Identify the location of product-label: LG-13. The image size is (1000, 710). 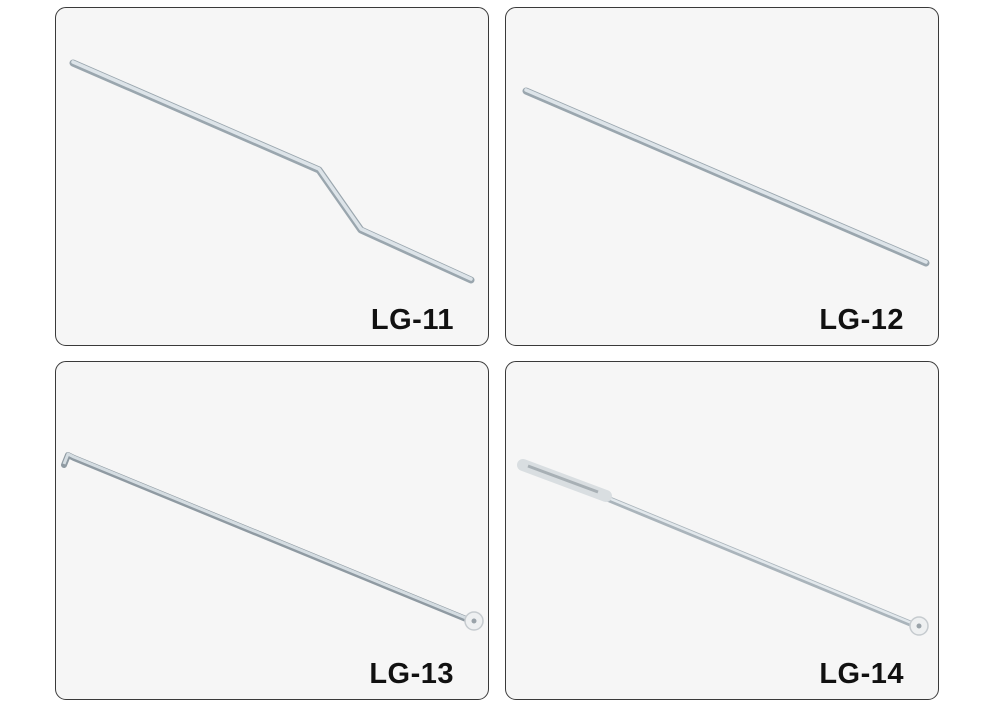
(411, 674).